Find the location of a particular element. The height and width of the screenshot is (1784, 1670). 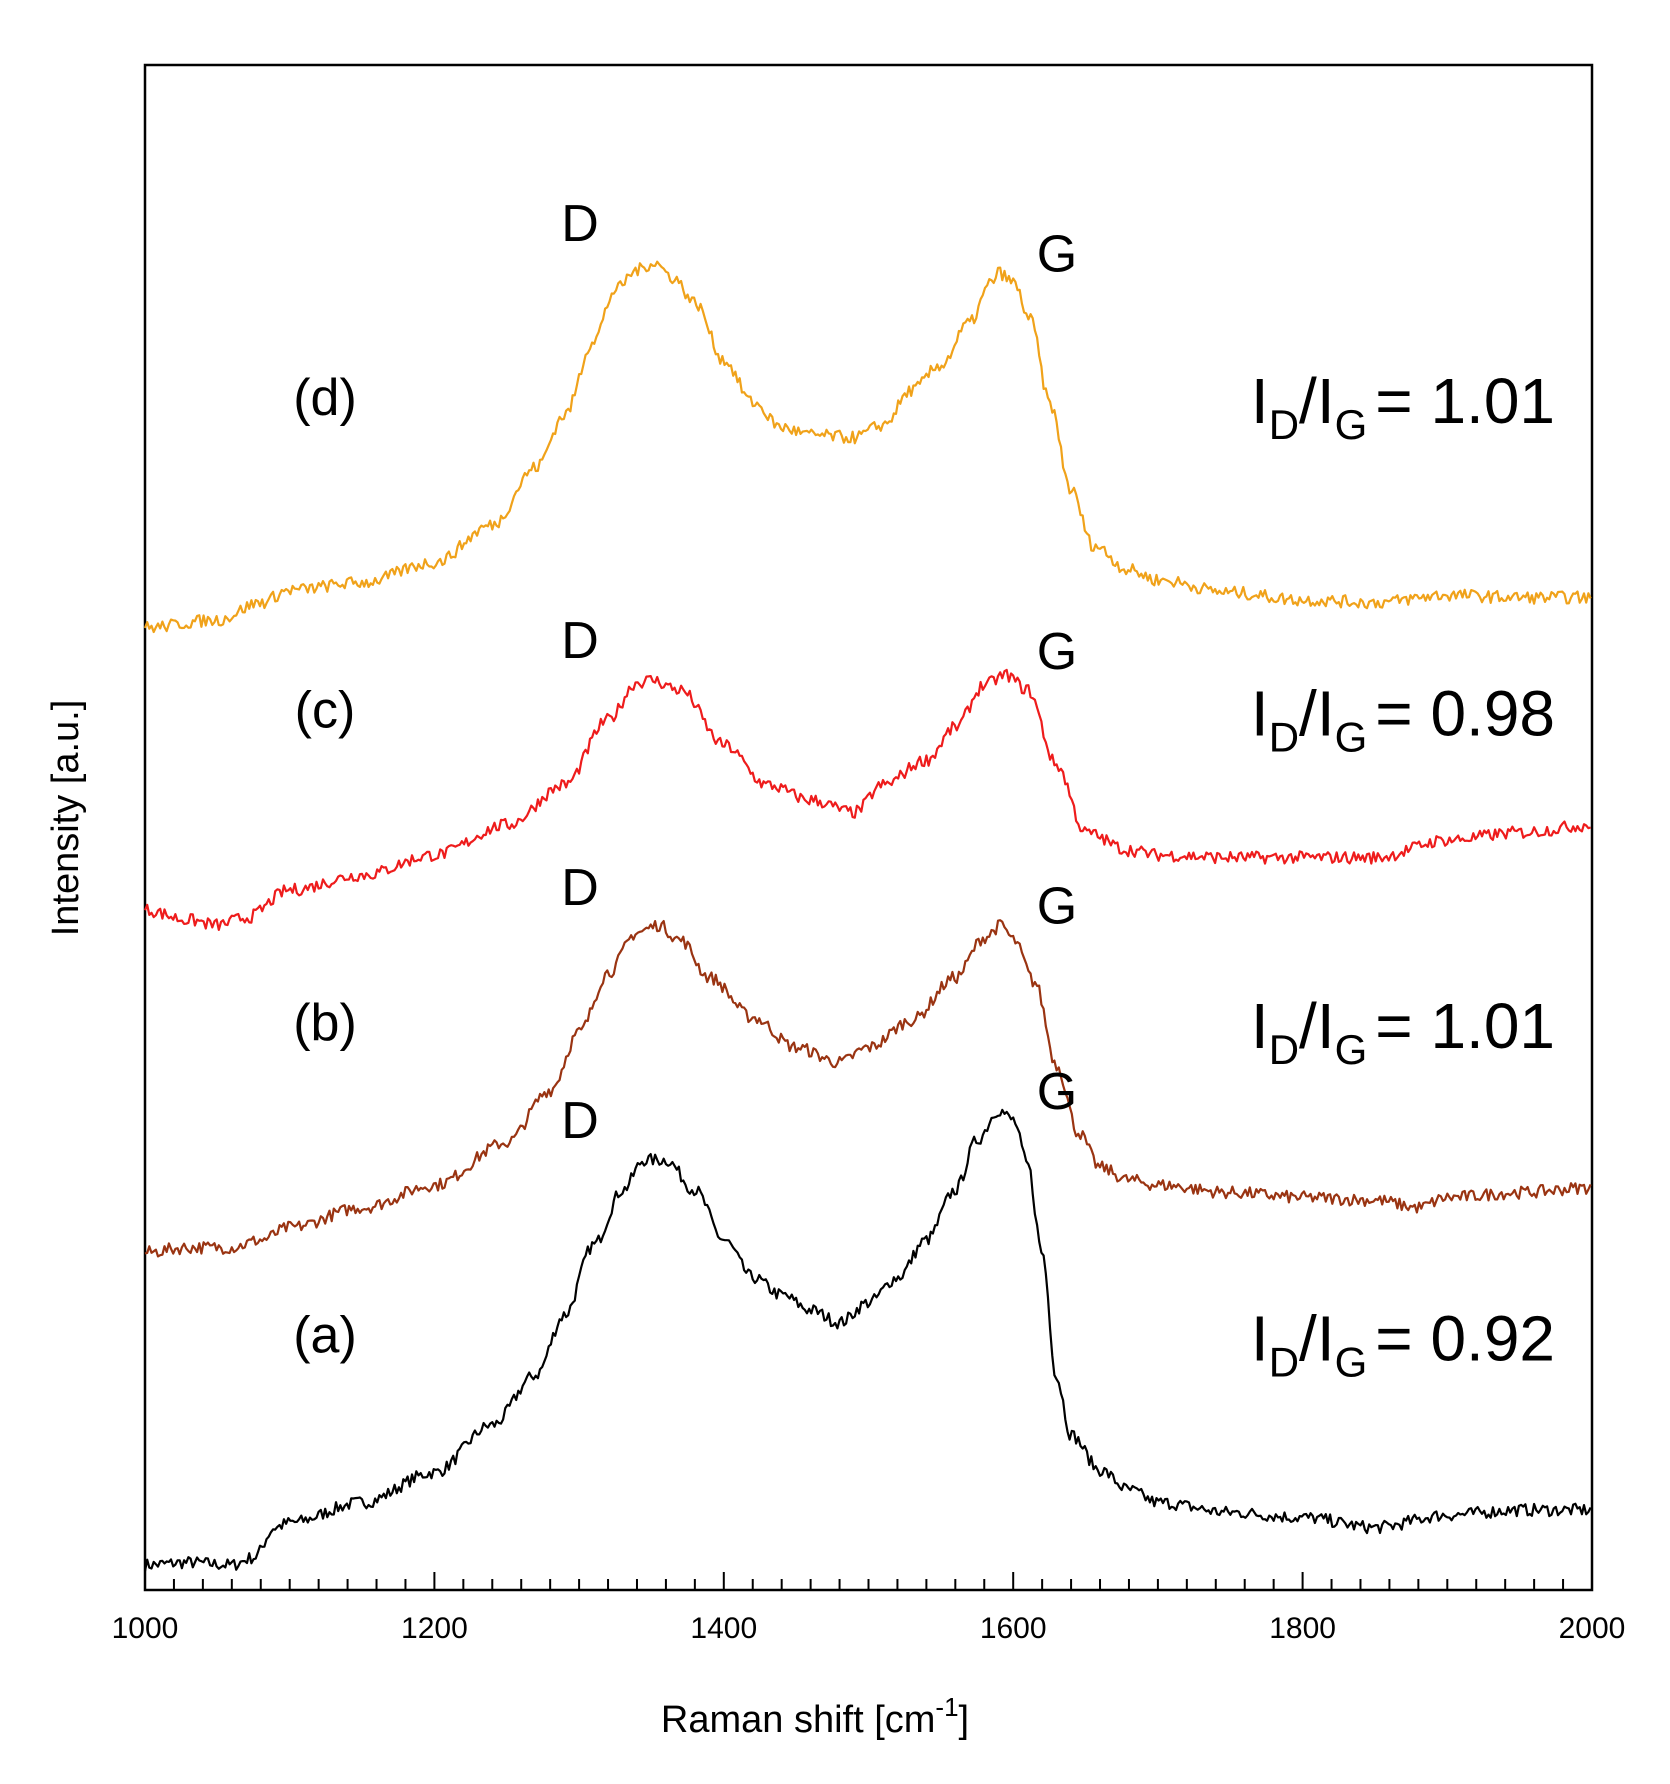

x-tick-label: 1600 is located at coordinates (1013, 1628).